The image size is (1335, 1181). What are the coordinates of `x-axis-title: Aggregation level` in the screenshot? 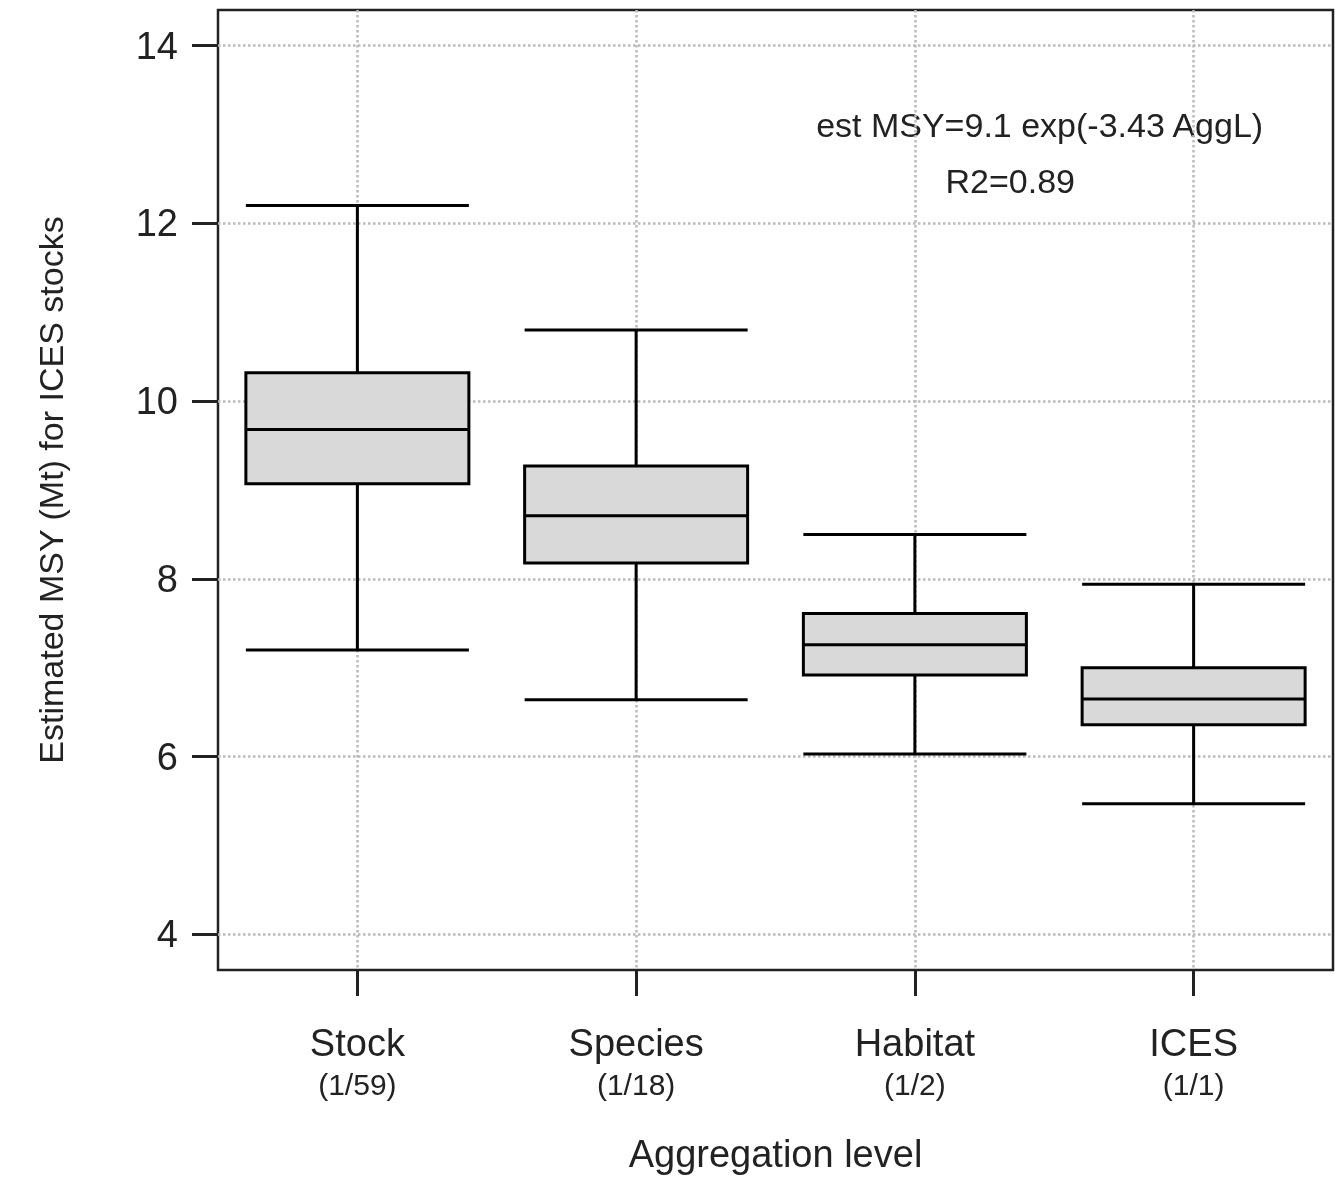 It's located at (775, 1154).